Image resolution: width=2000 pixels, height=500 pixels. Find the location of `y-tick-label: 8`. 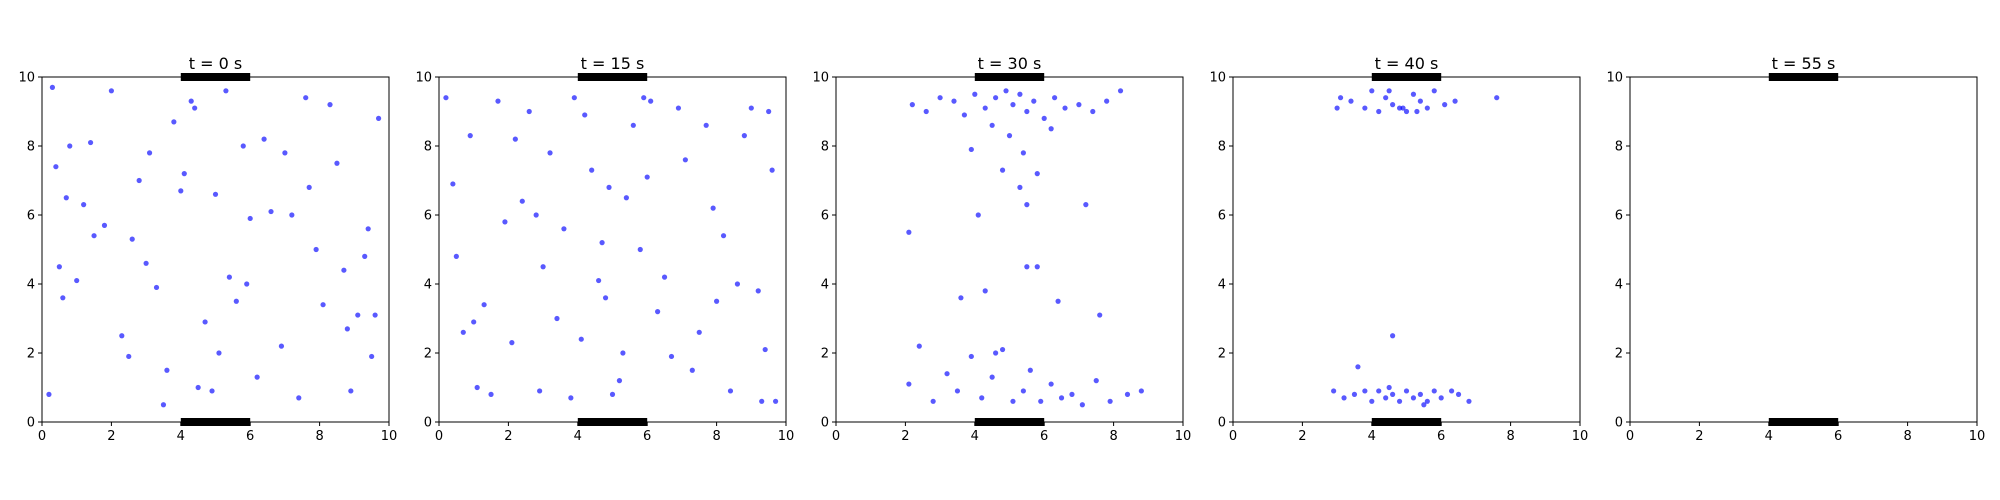

y-tick-label: 8 is located at coordinates (1619, 147).